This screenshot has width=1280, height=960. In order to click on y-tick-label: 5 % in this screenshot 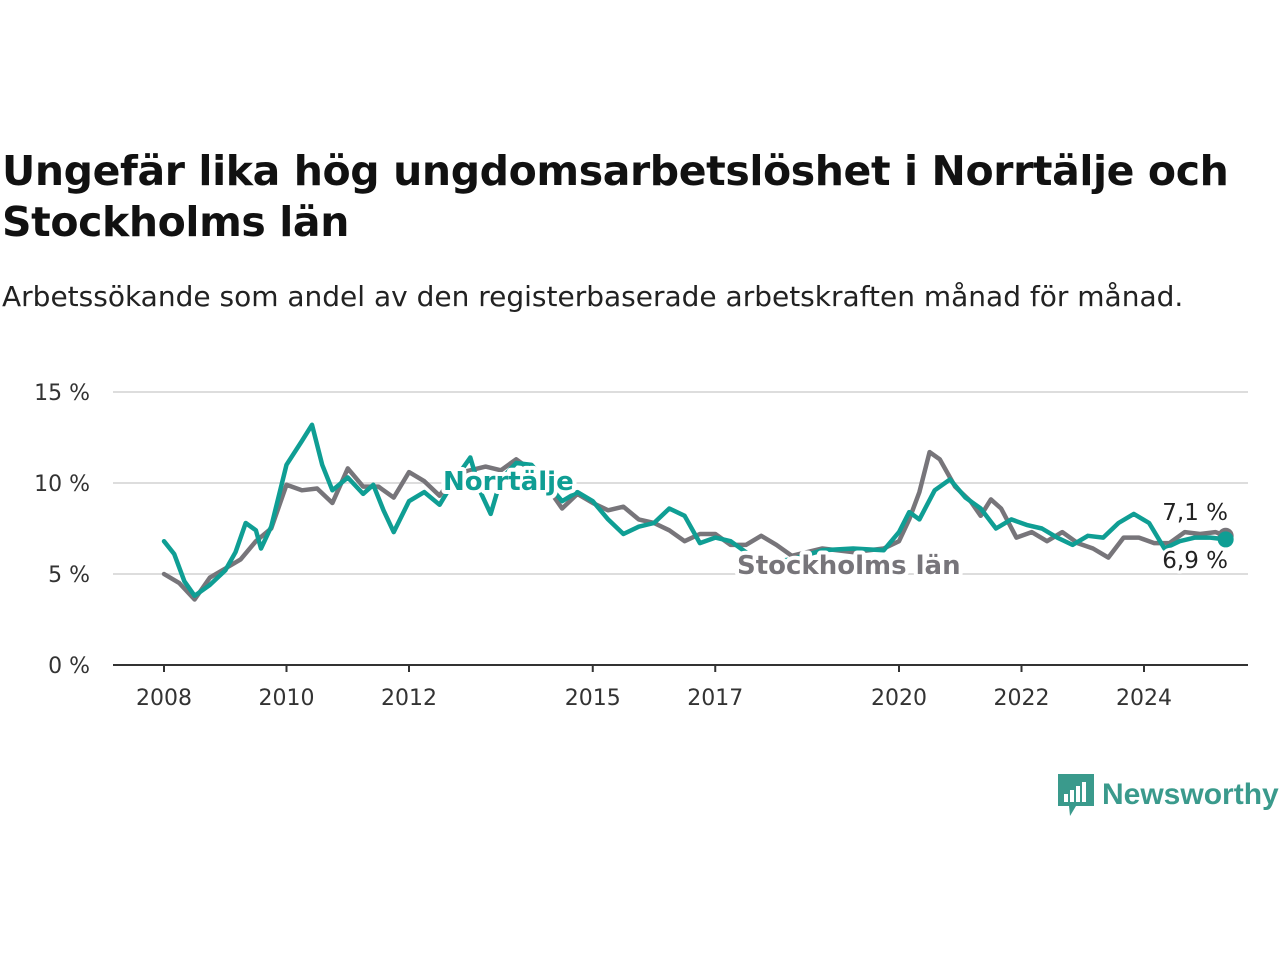, I will do `click(69, 575)`.